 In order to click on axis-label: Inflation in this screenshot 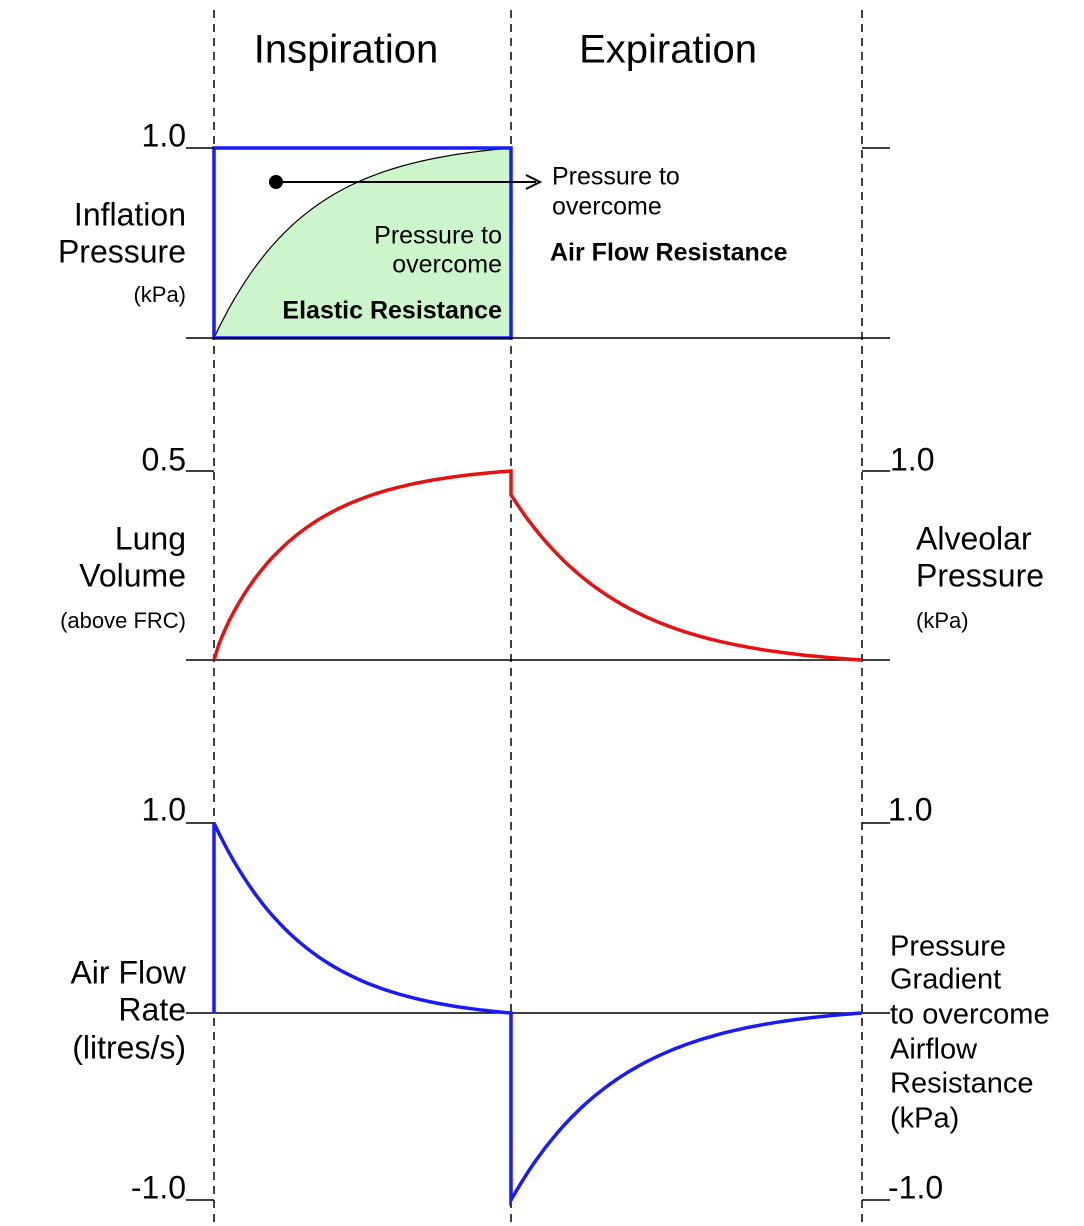, I will do `click(130, 214)`.